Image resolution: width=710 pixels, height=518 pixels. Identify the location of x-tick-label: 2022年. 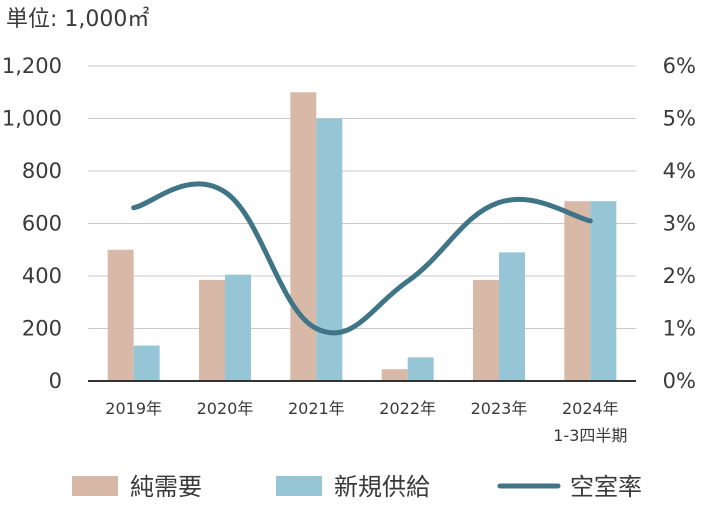
(407, 408).